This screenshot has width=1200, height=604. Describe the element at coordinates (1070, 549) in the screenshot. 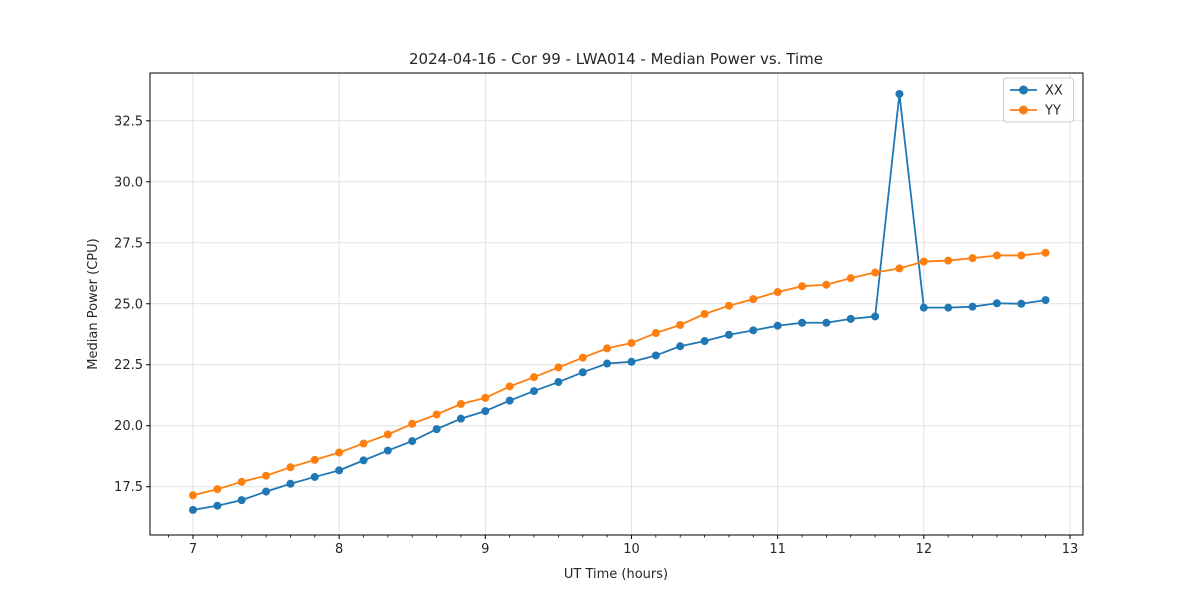

I see `x-tick-label: 13` at that location.